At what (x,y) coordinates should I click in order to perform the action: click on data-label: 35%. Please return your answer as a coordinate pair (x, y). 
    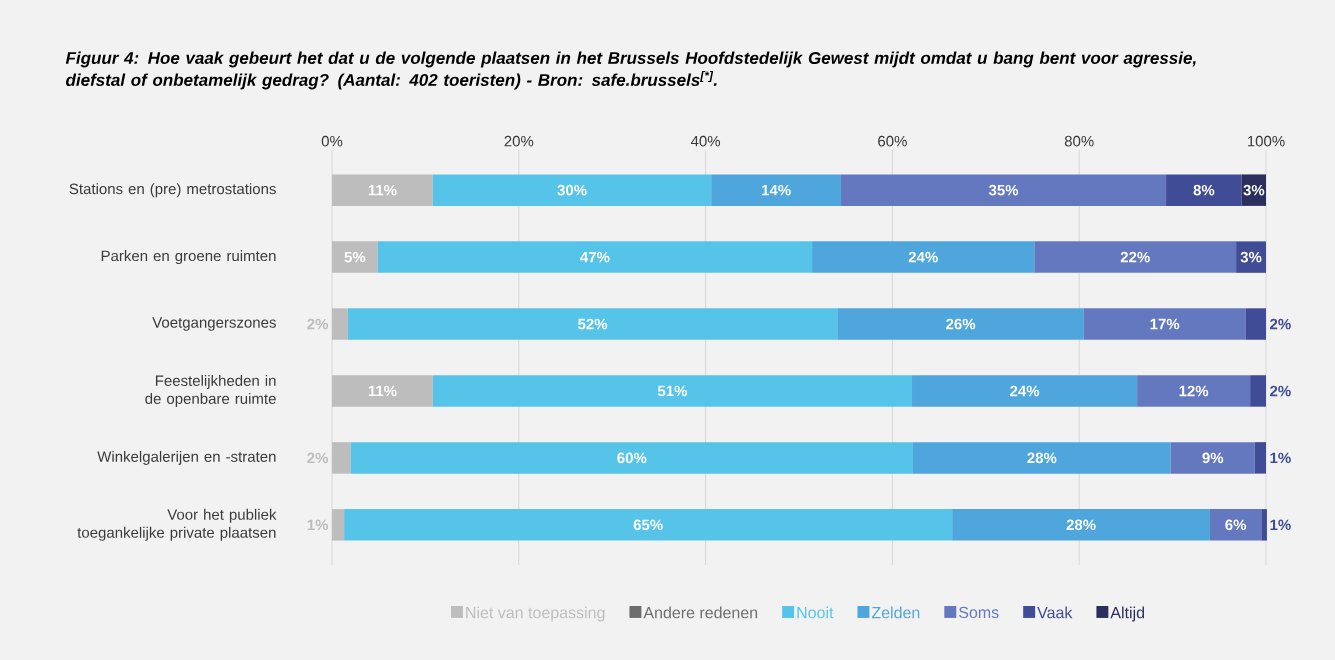
    Looking at the image, I should click on (1003, 190).